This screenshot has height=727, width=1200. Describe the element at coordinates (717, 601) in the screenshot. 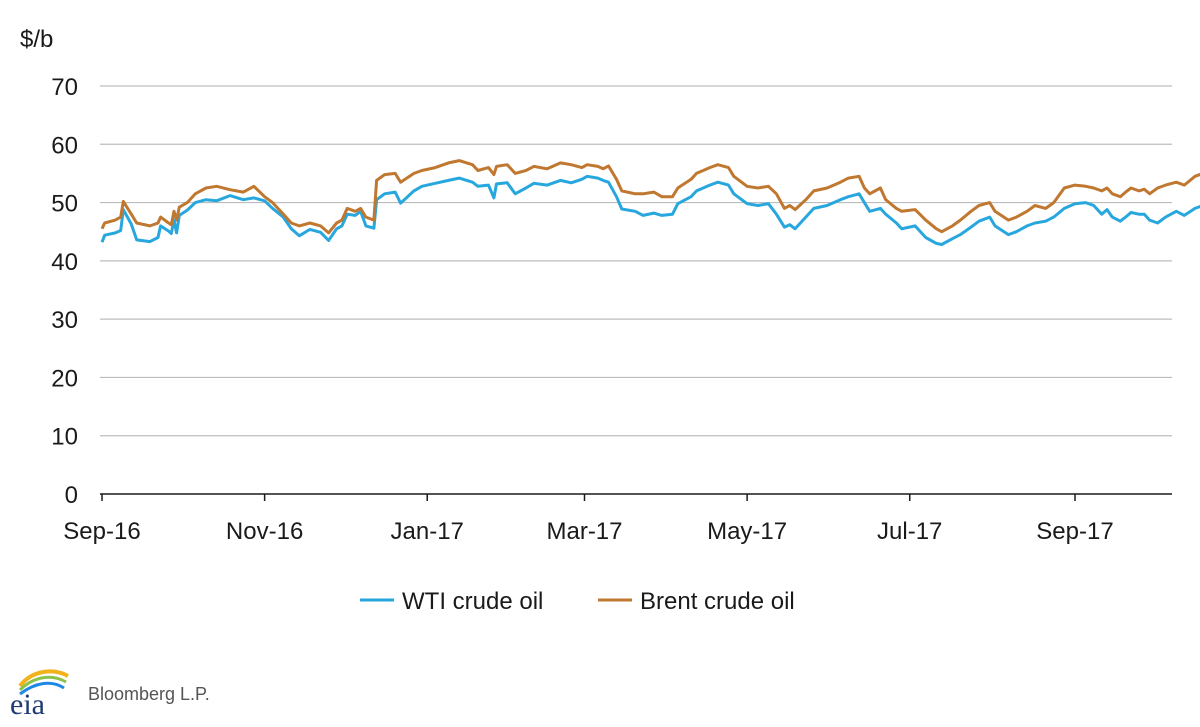

I see `legend-label-brent: Brent crude oil` at that location.